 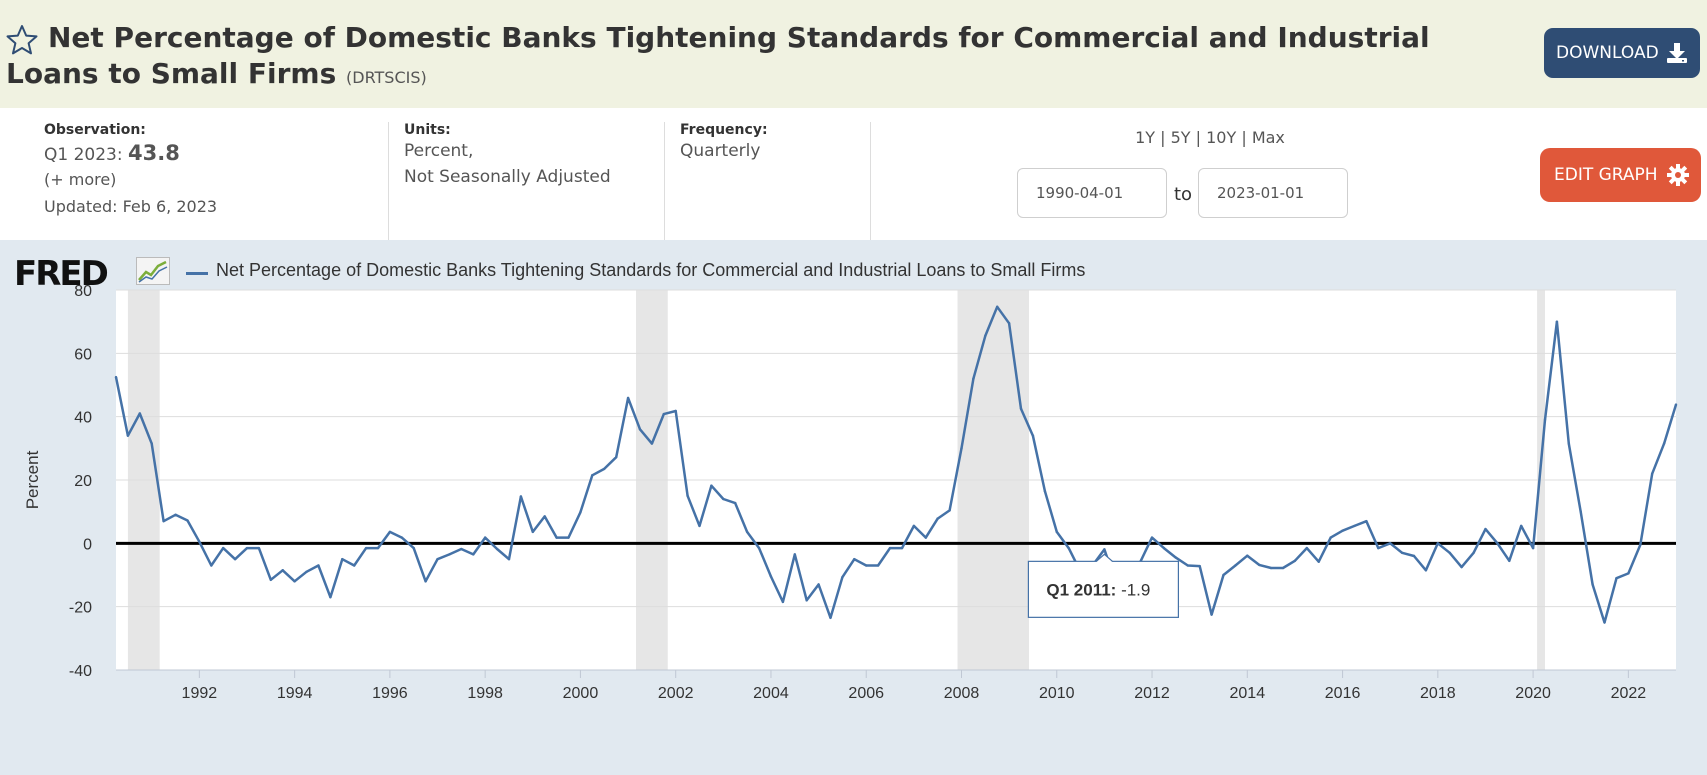 What do you see at coordinates (1210, 137) in the screenshot?
I see `range-links: 1Y | 5Y | 10Y | Max` at bounding box center [1210, 137].